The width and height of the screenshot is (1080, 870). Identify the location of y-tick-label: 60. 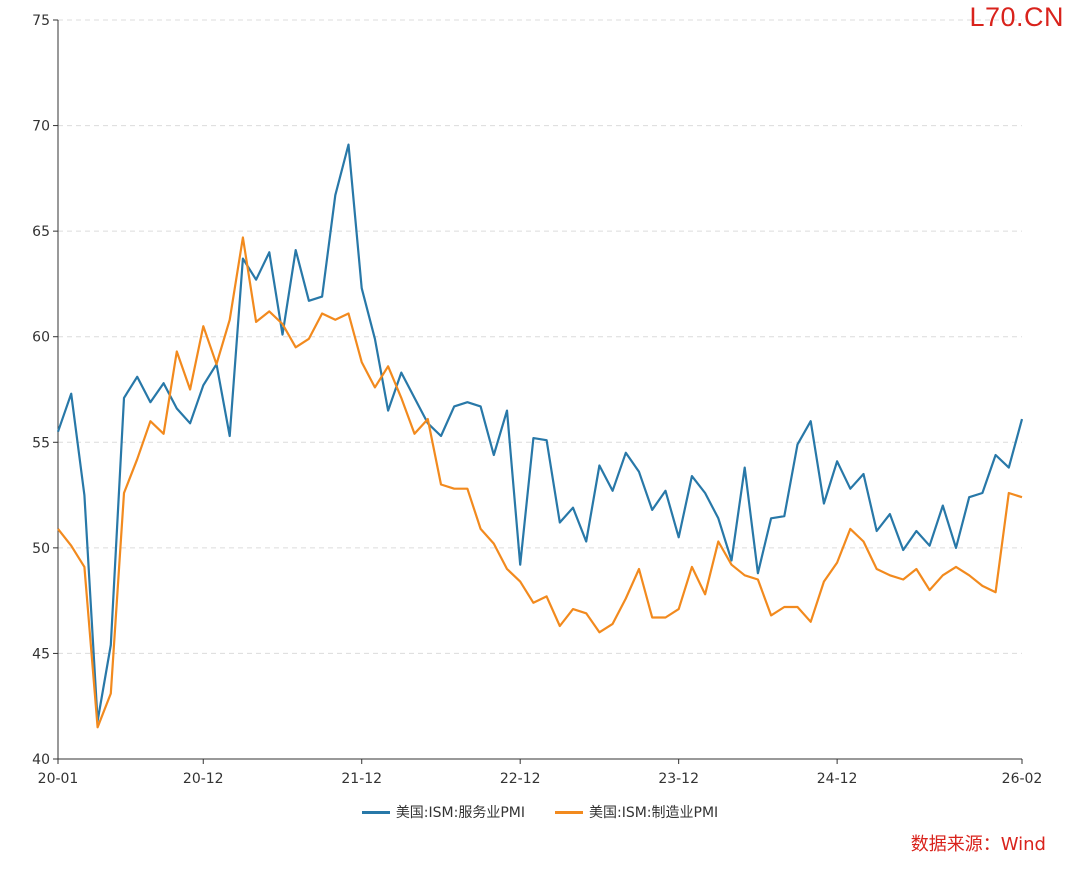
(41, 338).